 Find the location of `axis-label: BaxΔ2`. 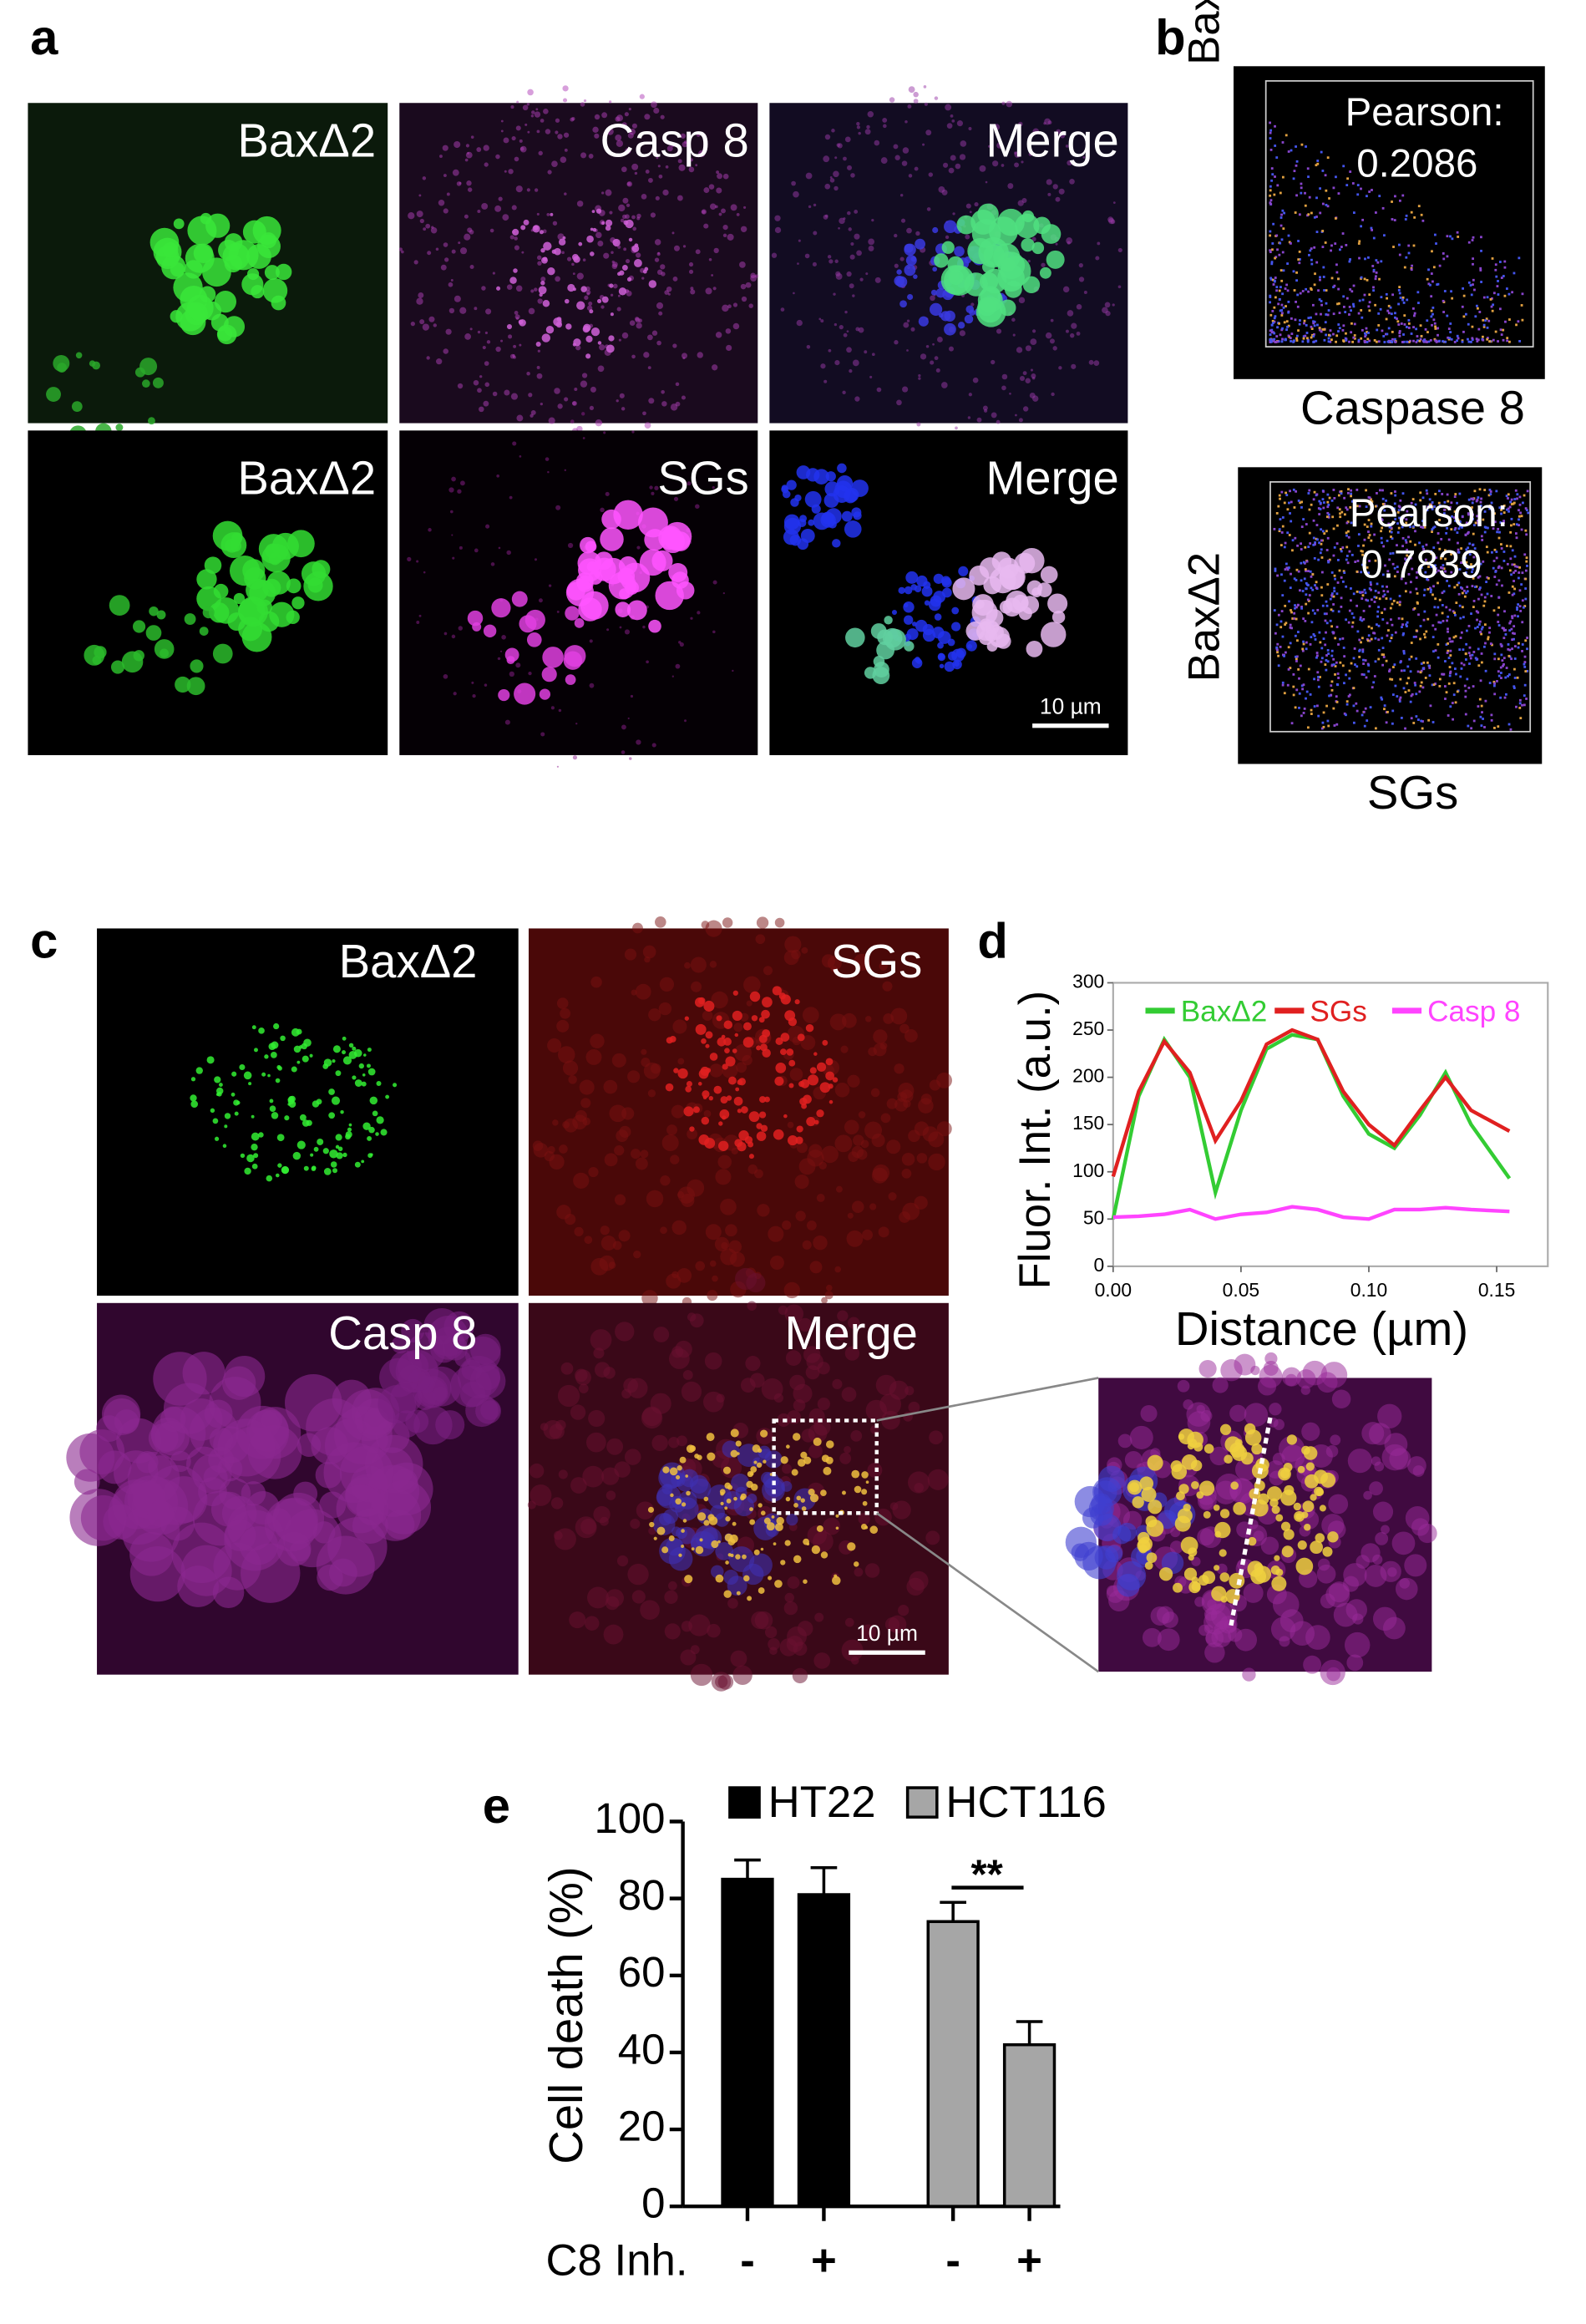

axis-label: BaxΔ2 is located at coordinates (1204, 32).